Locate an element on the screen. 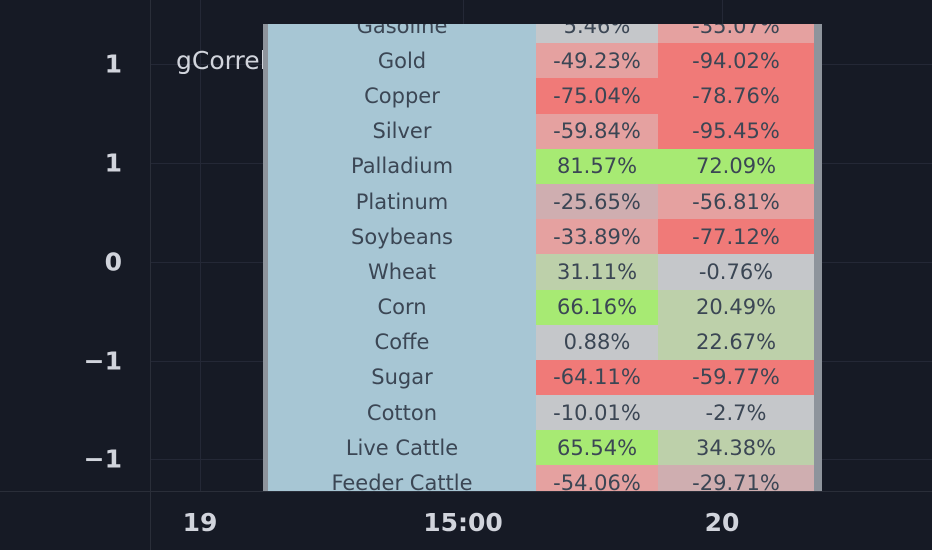 This screenshot has height=550, width=932. correlation-value-cell: -35.07% is located at coordinates (736, 34).